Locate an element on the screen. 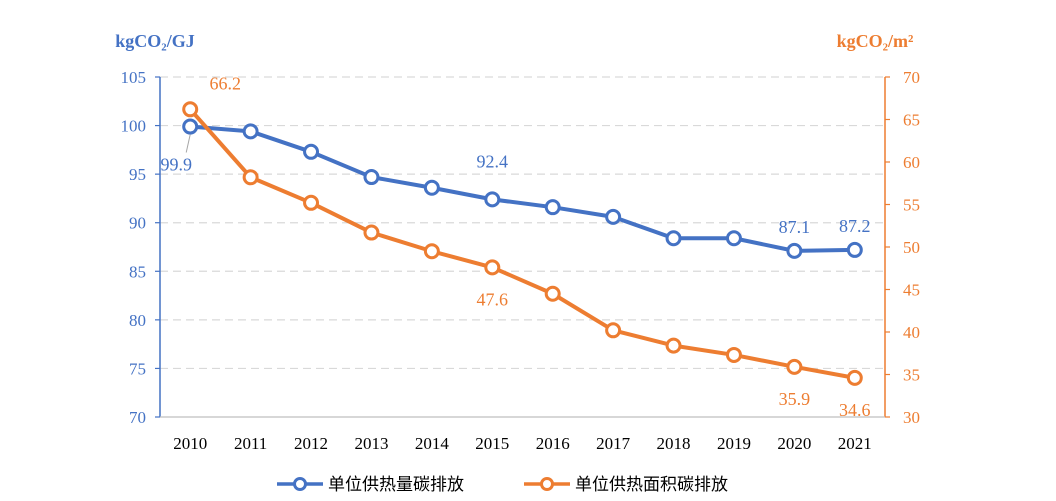  right-tick-label: 35 is located at coordinates (911, 375).